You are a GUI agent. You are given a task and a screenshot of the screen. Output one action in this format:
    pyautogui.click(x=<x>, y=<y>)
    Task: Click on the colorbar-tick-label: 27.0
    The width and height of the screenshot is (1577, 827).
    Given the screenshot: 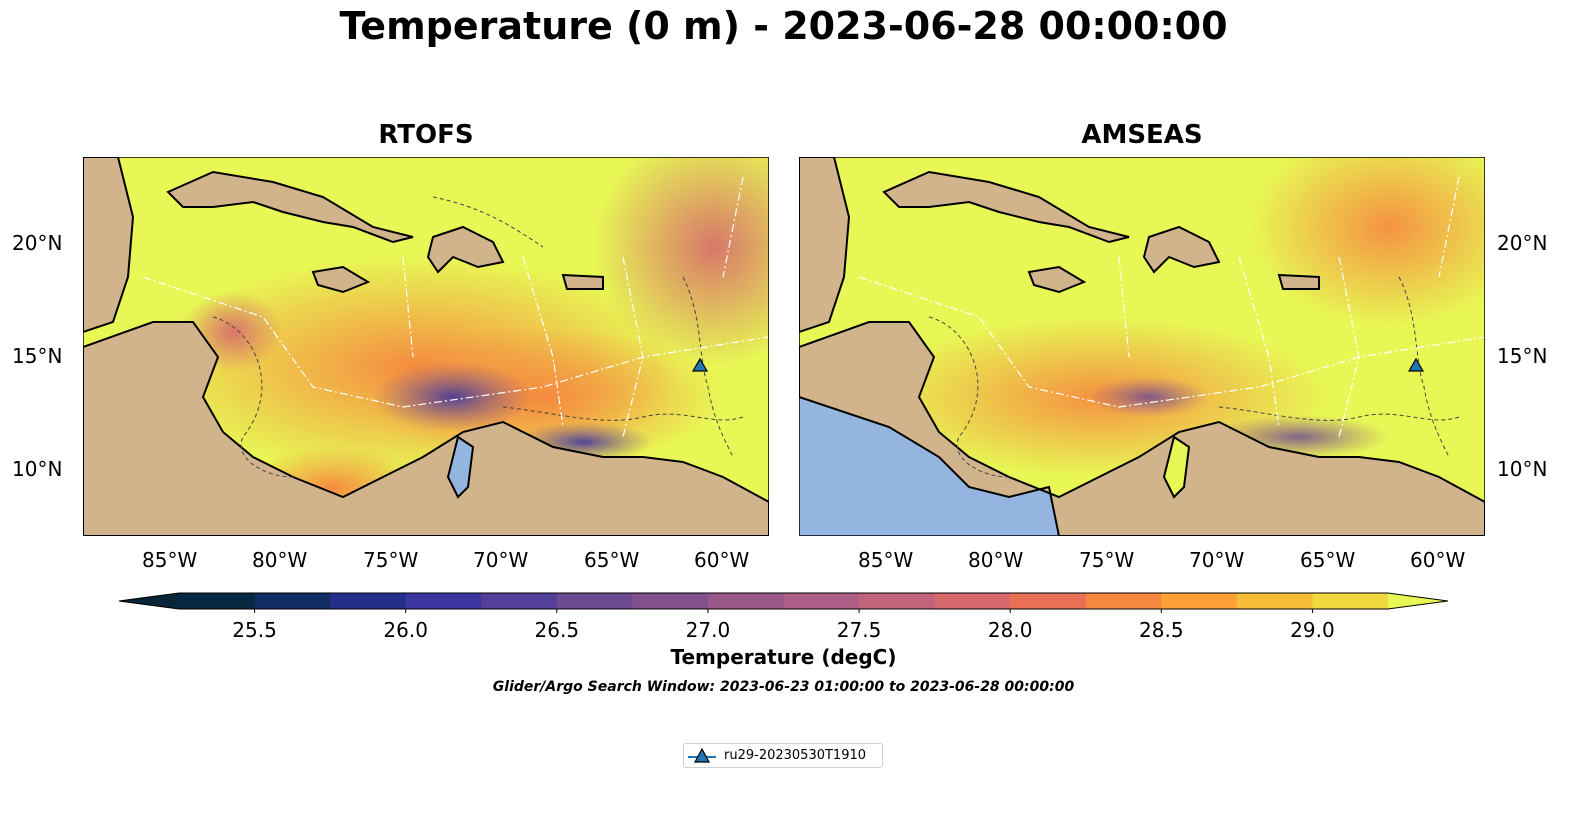 What is the action you would take?
    pyautogui.click(x=708, y=630)
    